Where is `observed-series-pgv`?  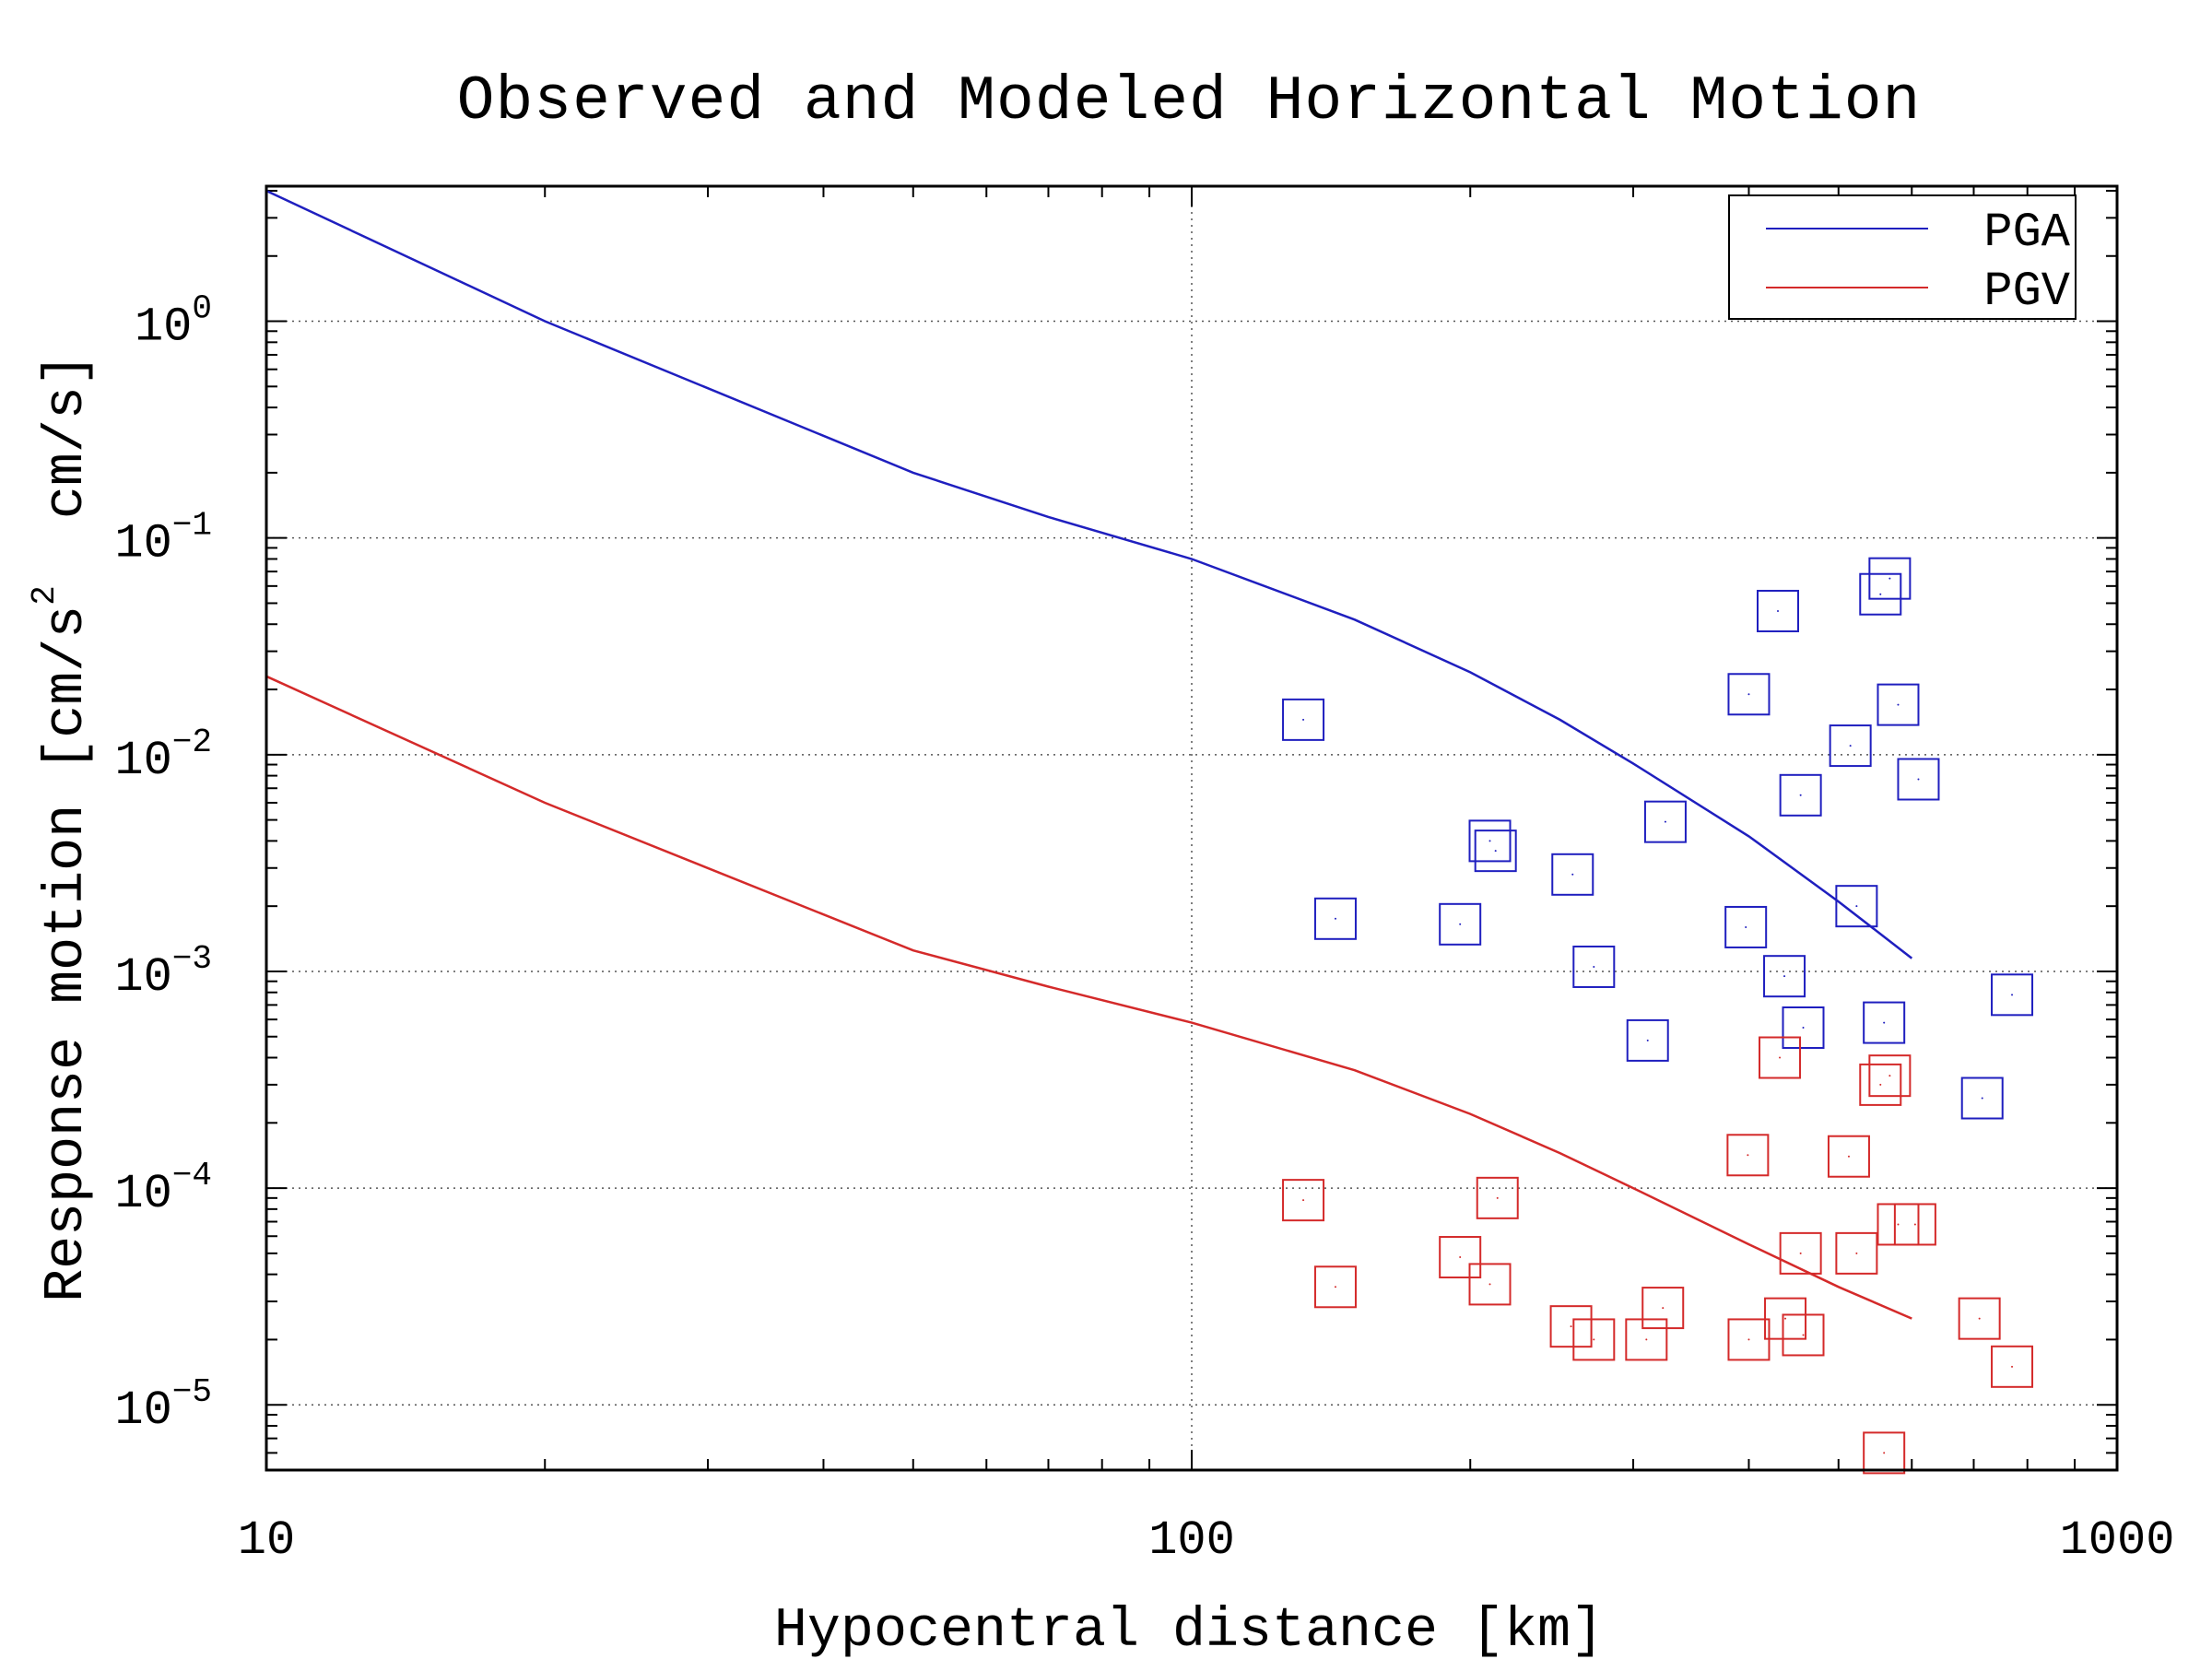
observed-series-pgv is located at coordinates (1658, 1255).